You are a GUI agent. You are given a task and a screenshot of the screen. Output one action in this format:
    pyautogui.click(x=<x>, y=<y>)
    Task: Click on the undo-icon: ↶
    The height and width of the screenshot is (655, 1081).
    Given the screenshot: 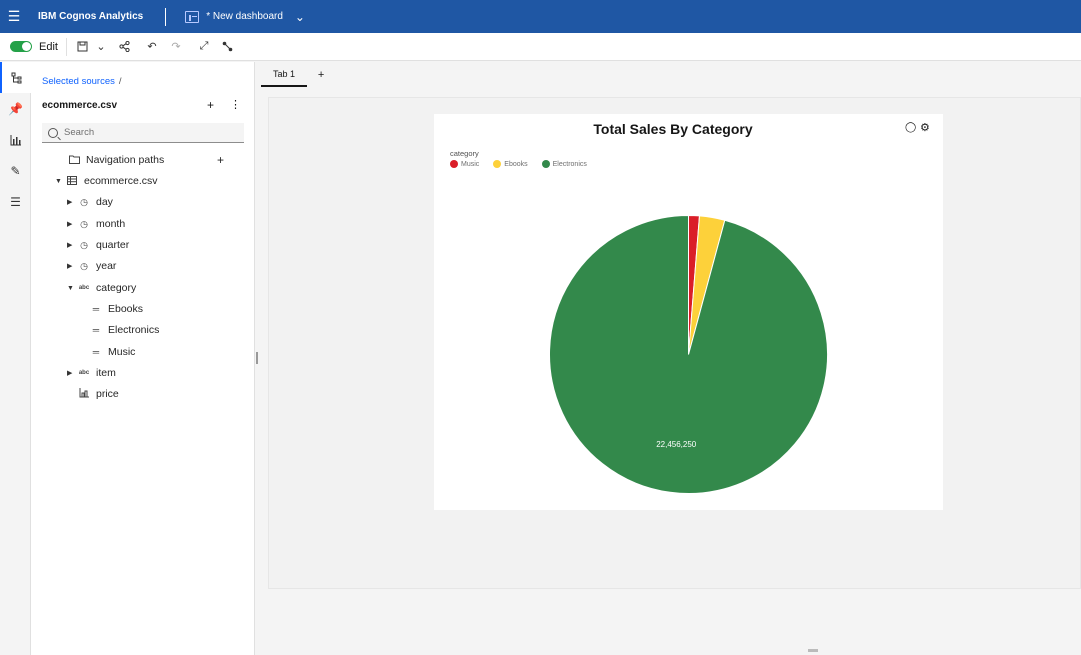 What is the action you would take?
    pyautogui.click(x=152, y=47)
    